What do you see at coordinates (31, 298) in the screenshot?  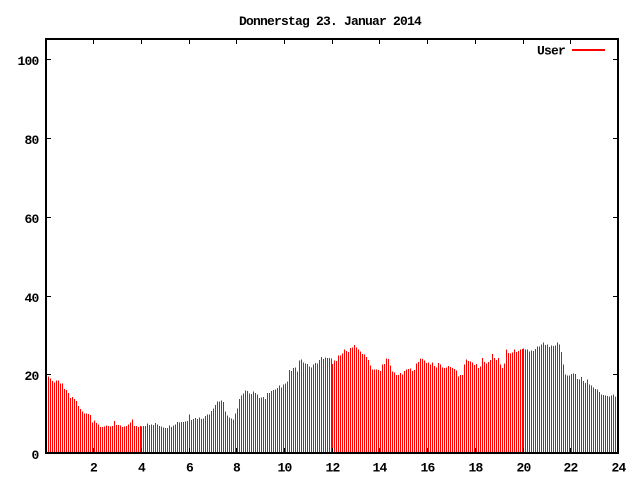 I see `svg-text: 40` at bounding box center [31, 298].